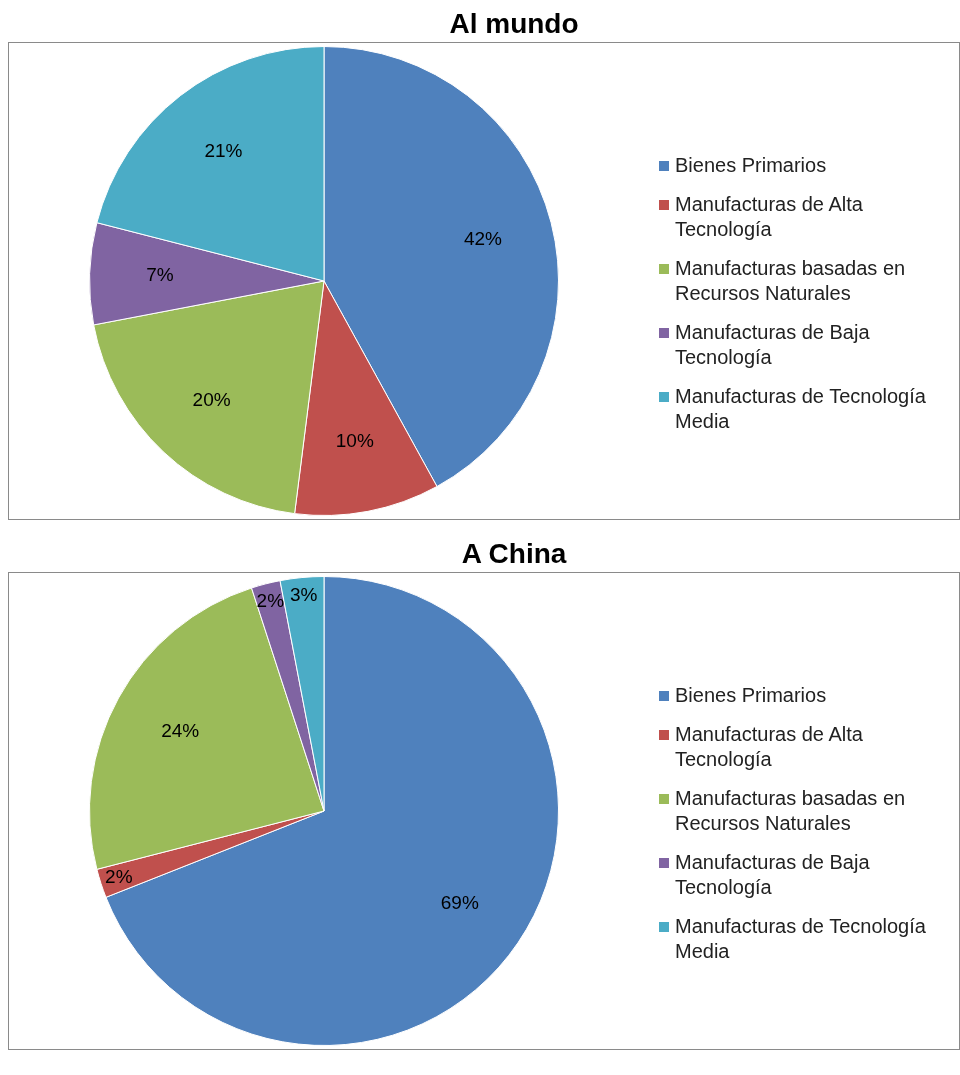 This screenshot has width=960, height=1075. What do you see at coordinates (459, 902) in the screenshot?
I see `data-label: 69%` at bounding box center [459, 902].